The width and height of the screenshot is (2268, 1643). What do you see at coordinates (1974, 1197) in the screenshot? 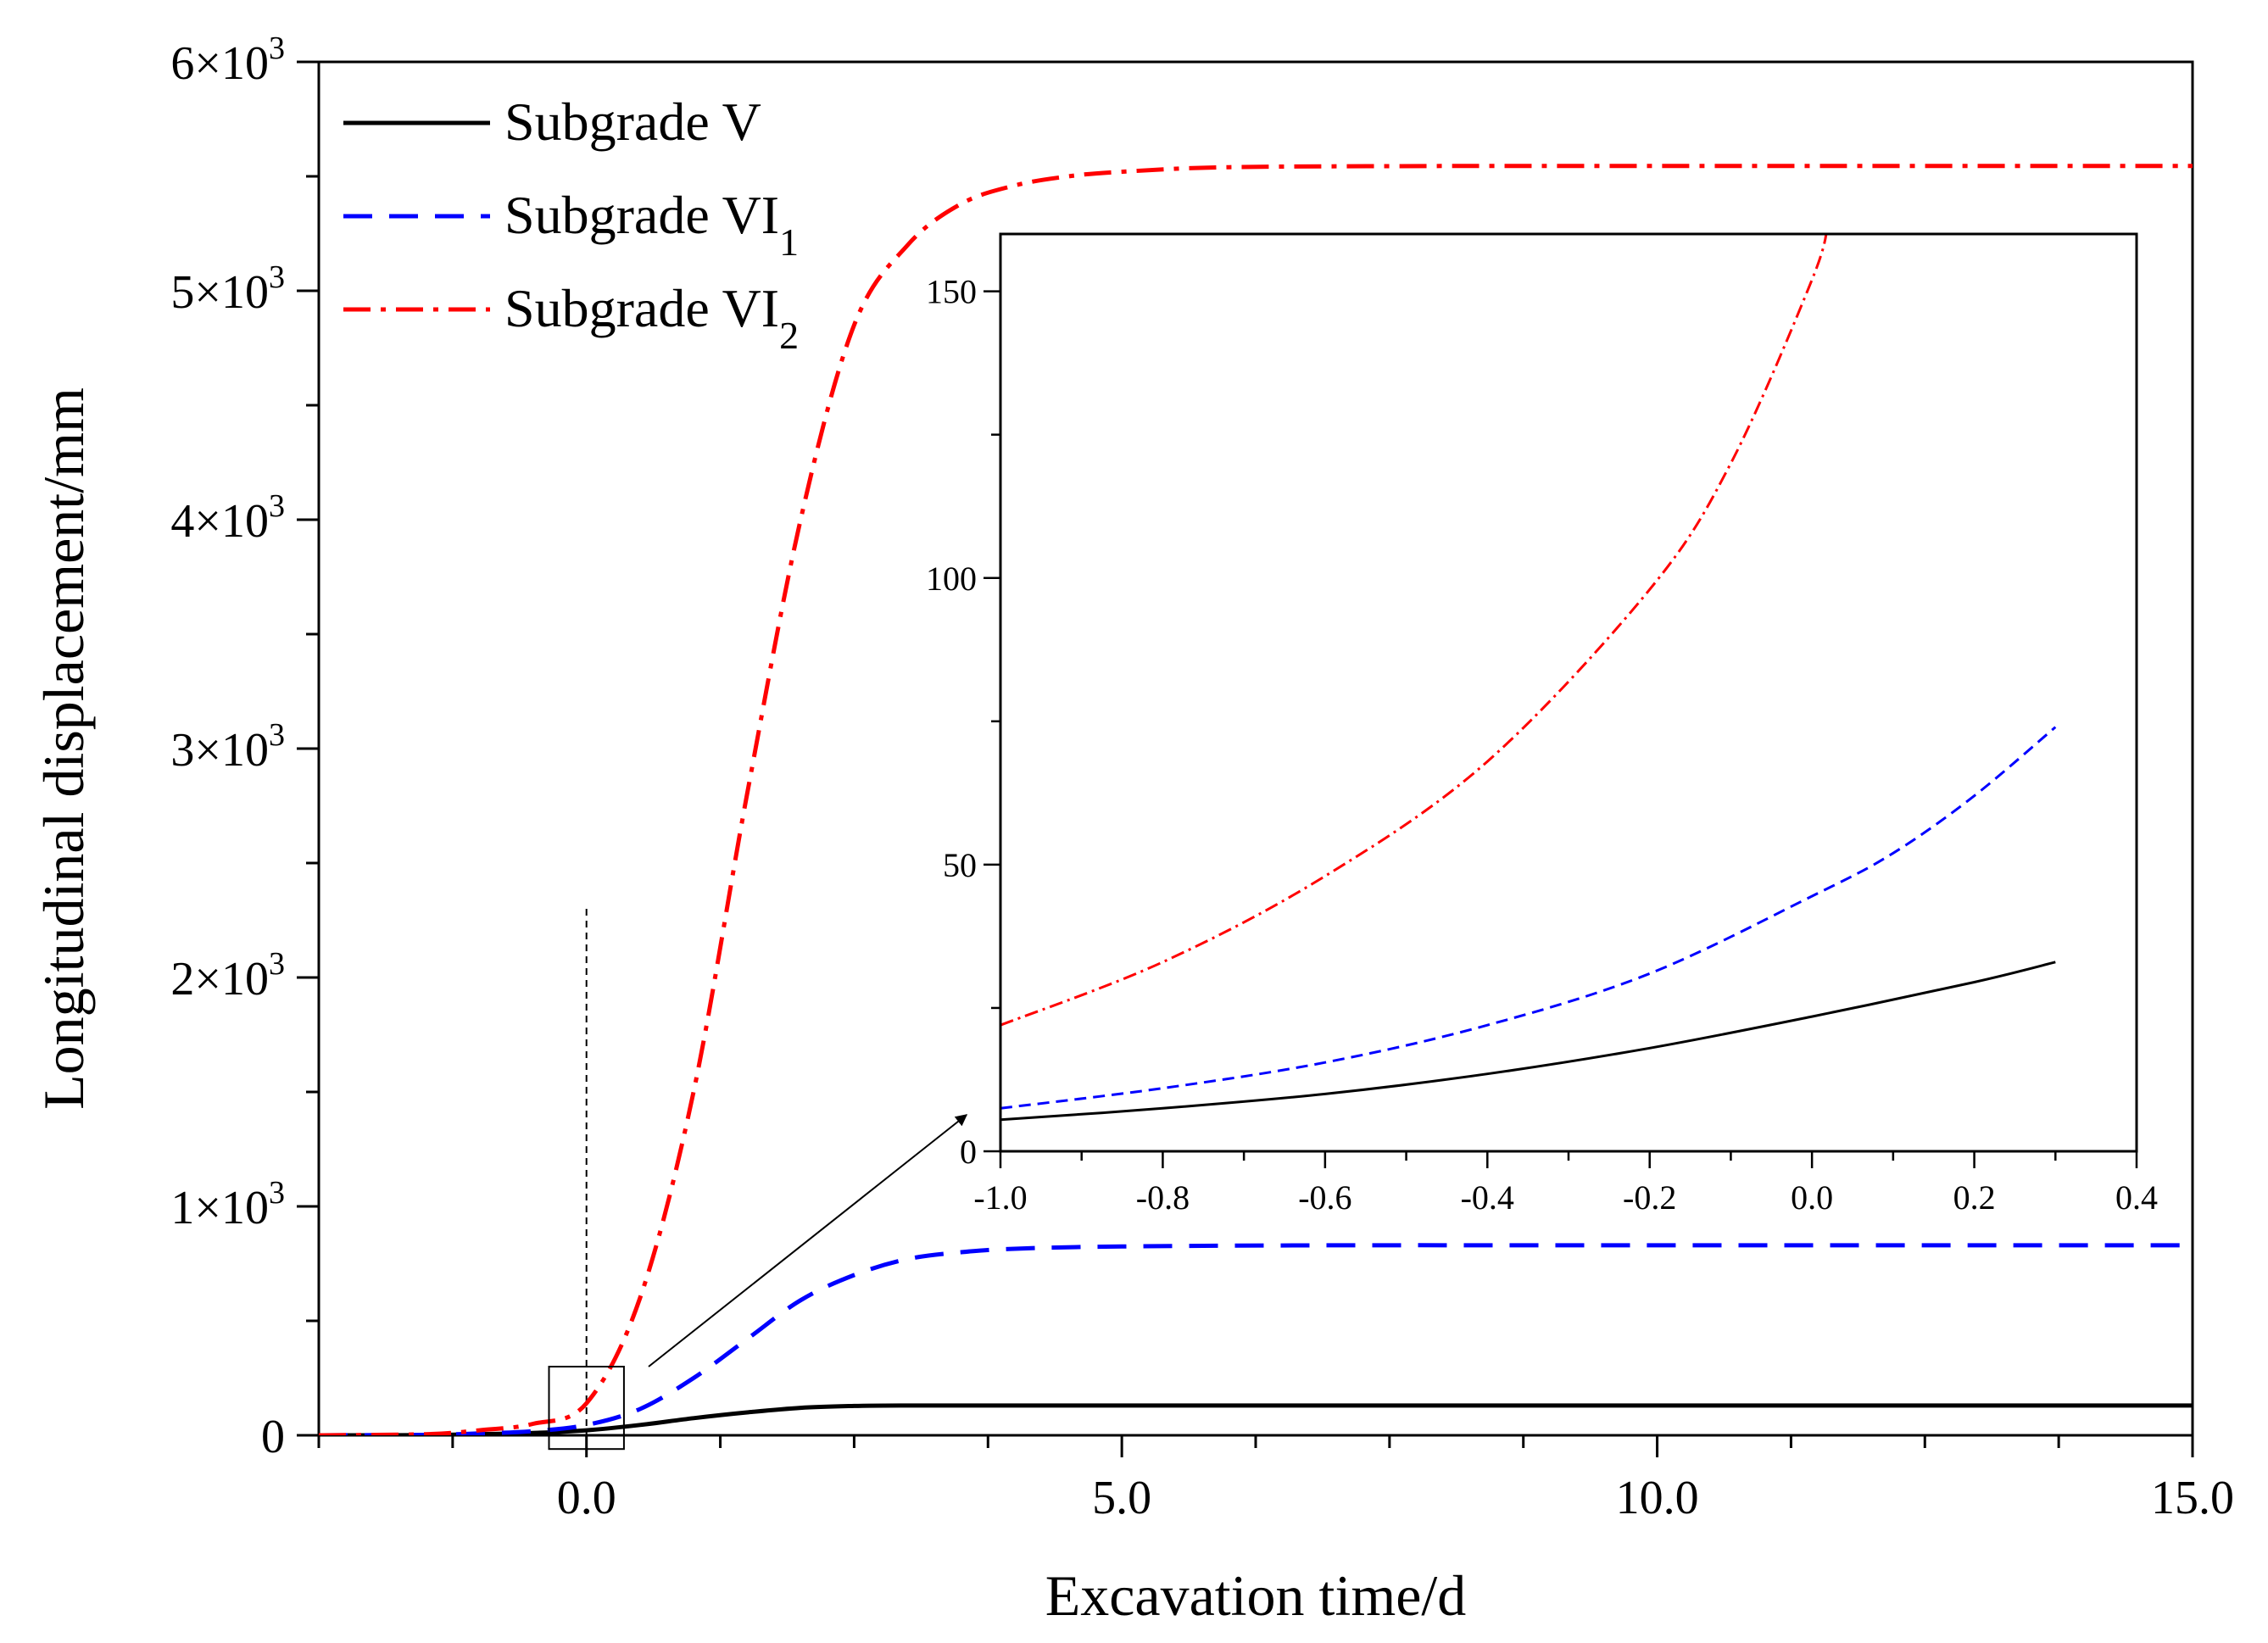
I see `inset-x-tick-label: 0.2` at bounding box center [1974, 1197].